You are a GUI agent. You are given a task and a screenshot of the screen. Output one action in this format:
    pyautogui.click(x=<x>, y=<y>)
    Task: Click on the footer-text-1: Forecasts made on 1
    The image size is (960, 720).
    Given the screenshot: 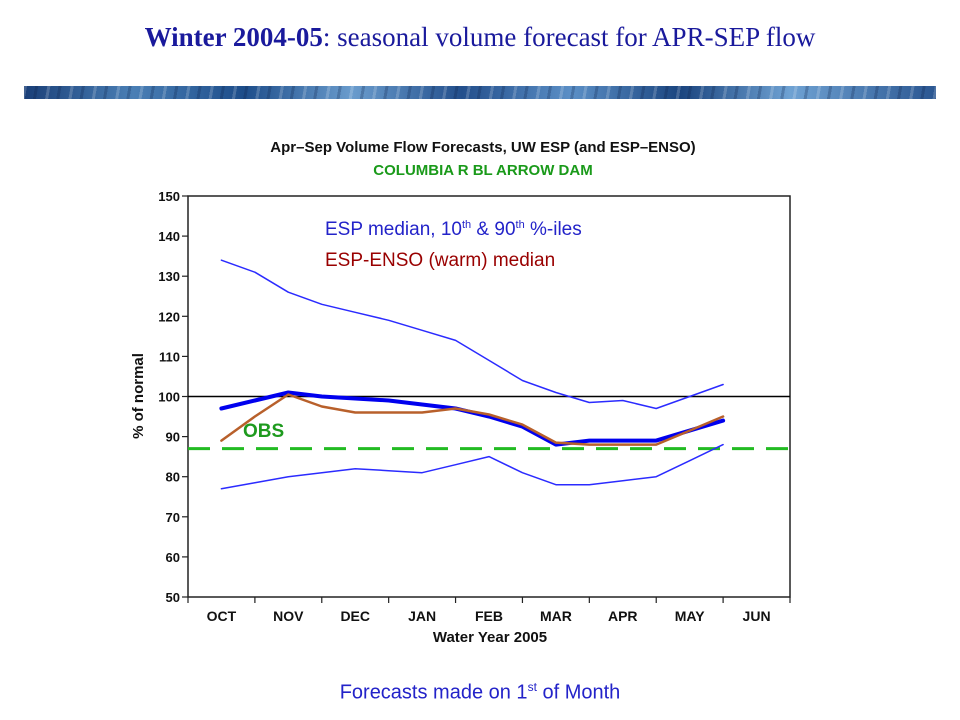 What is the action you would take?
    pyautogui.click(x=433, y=692)
    